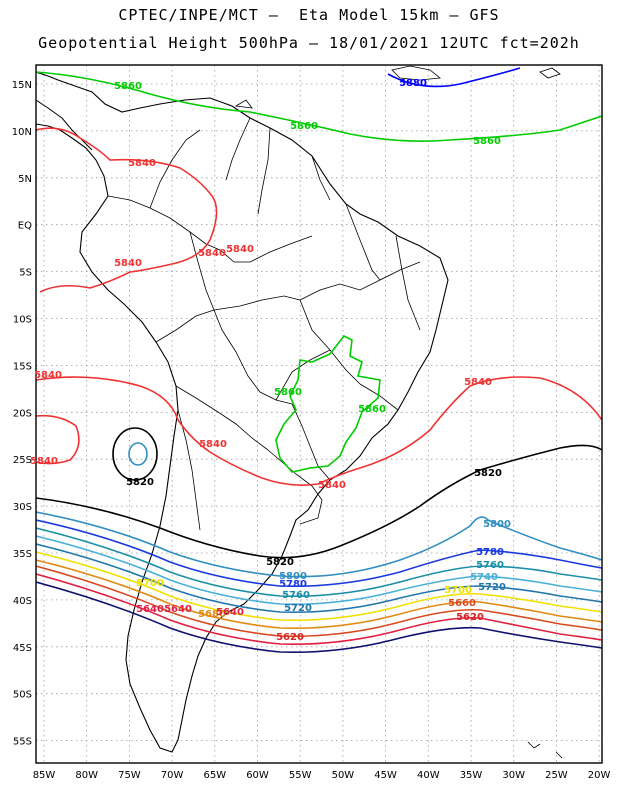 This screenshot has height=800, width=618. Describe the element at coordinates (556, 775) in the screenshot. I see `lon-tick-label: 25W` at that location.